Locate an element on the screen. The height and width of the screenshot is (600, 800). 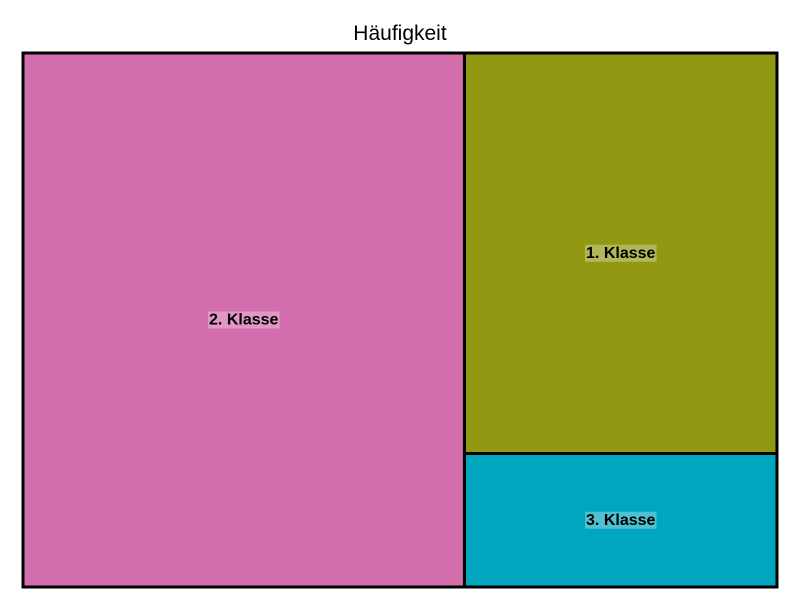
tile-label-group-1-klasse: 1. Klasse is located at coordinates (621, 253).